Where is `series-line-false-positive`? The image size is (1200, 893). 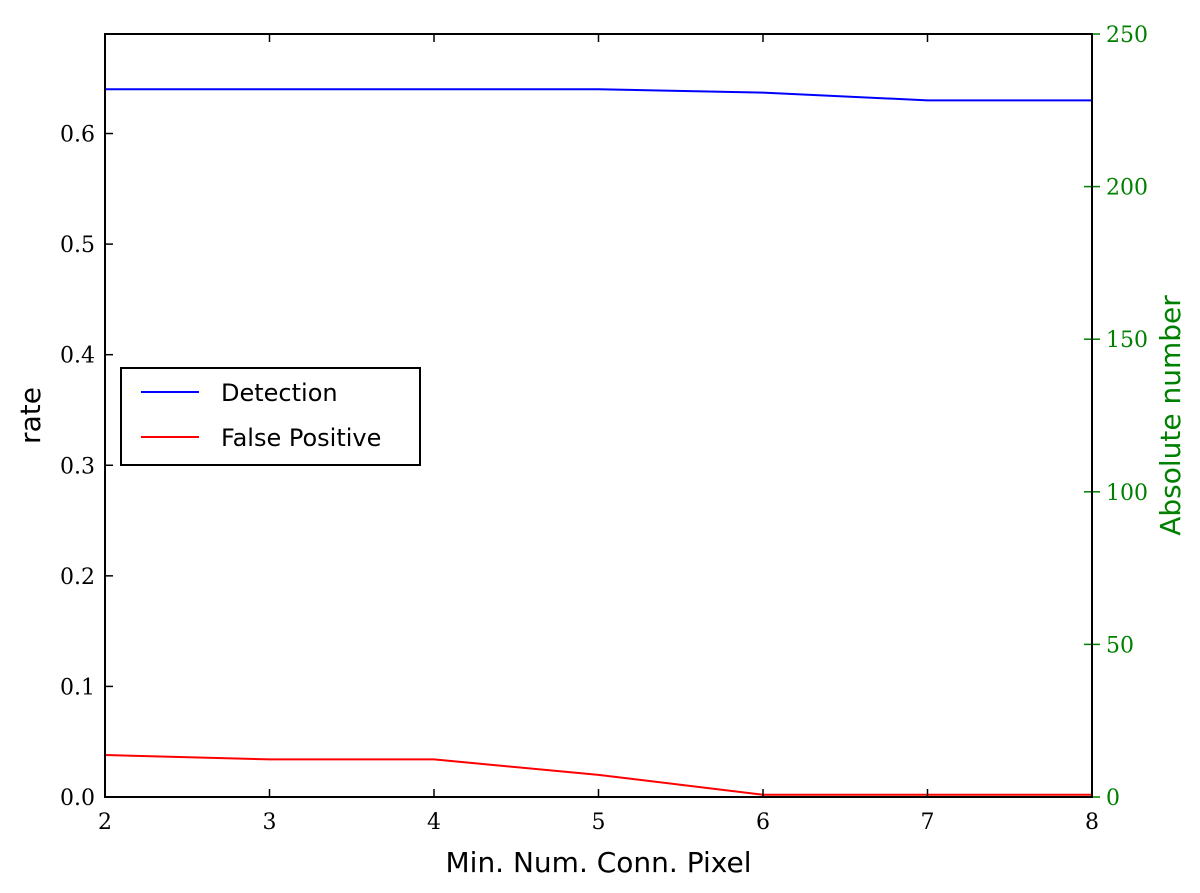
series-line-false-positive is located at coordinates (598, 774).